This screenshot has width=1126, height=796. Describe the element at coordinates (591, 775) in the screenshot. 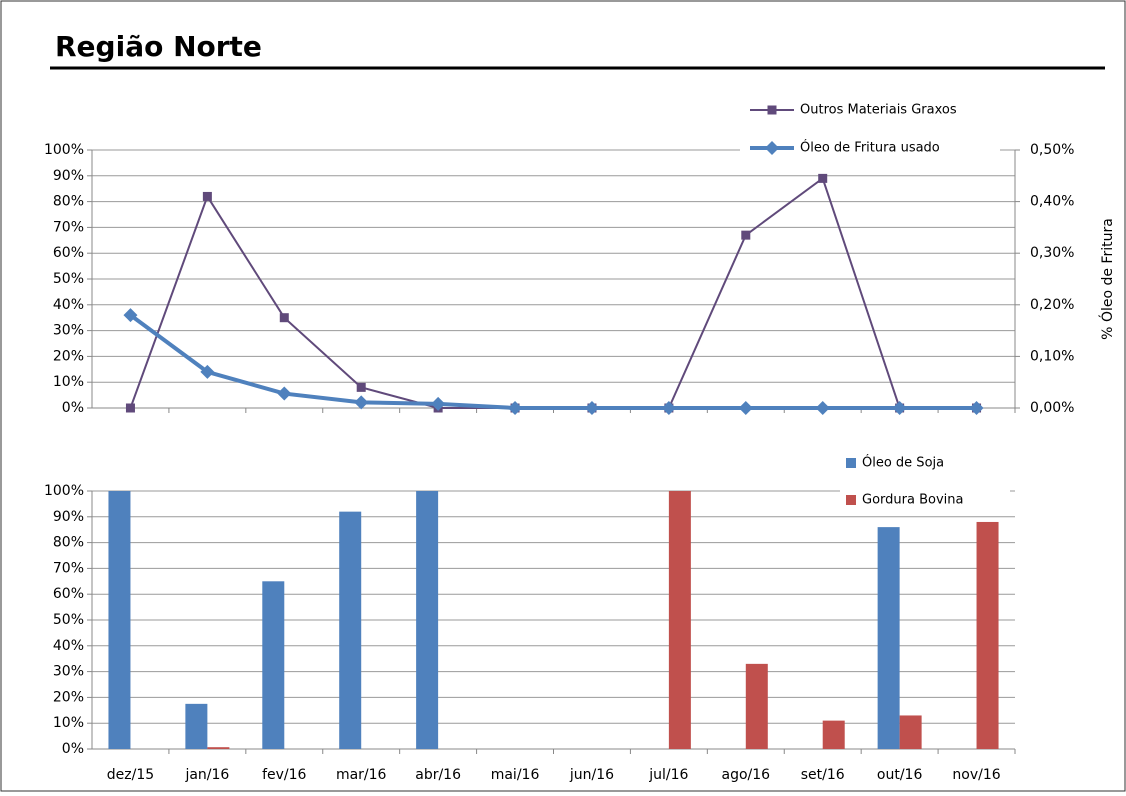

I see `x-tick-label: jun/16` at that location.